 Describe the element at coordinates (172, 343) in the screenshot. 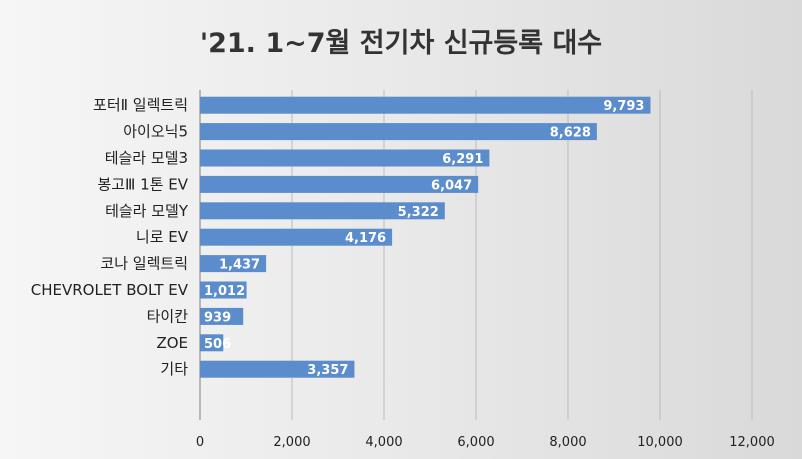

I see `category-label: ZOE` at that location.